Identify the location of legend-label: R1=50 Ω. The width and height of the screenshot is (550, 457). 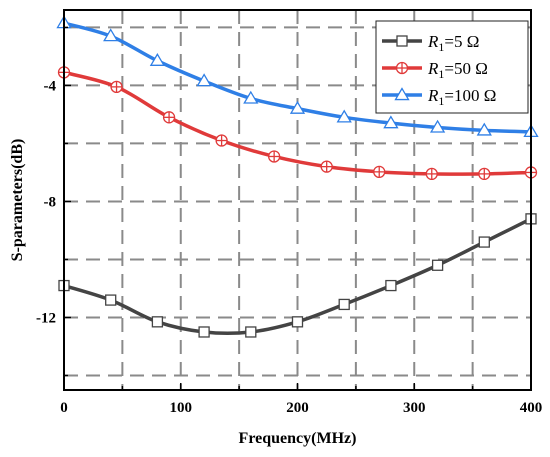
(457, 70).